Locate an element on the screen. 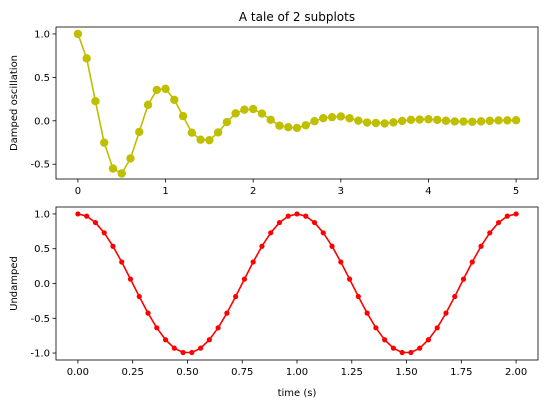 The width and height of the screenshot is (546, 407). x-tick-label: 4 is located at coordinates (428, 191).